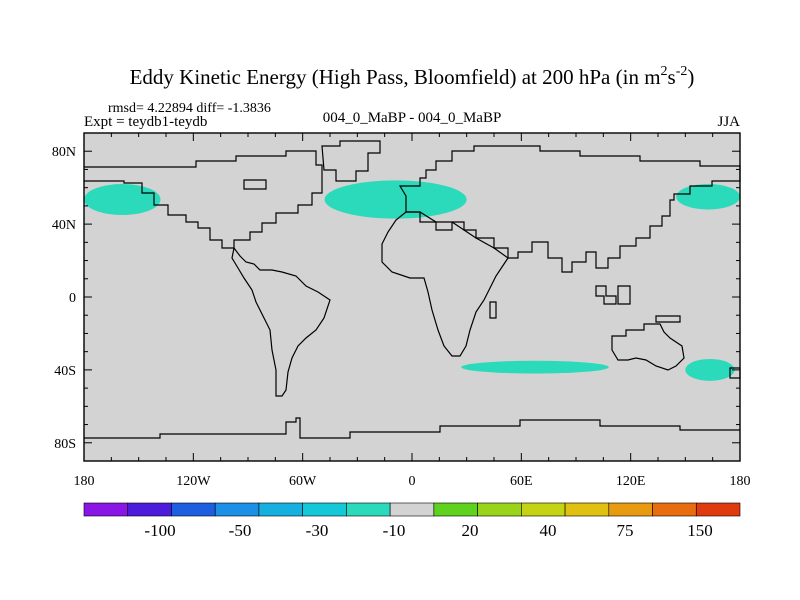  What do you see at coordinates (240, 530) in the screenshot?
I see `colorbar-label: -50` at bounding box center [240, 530].